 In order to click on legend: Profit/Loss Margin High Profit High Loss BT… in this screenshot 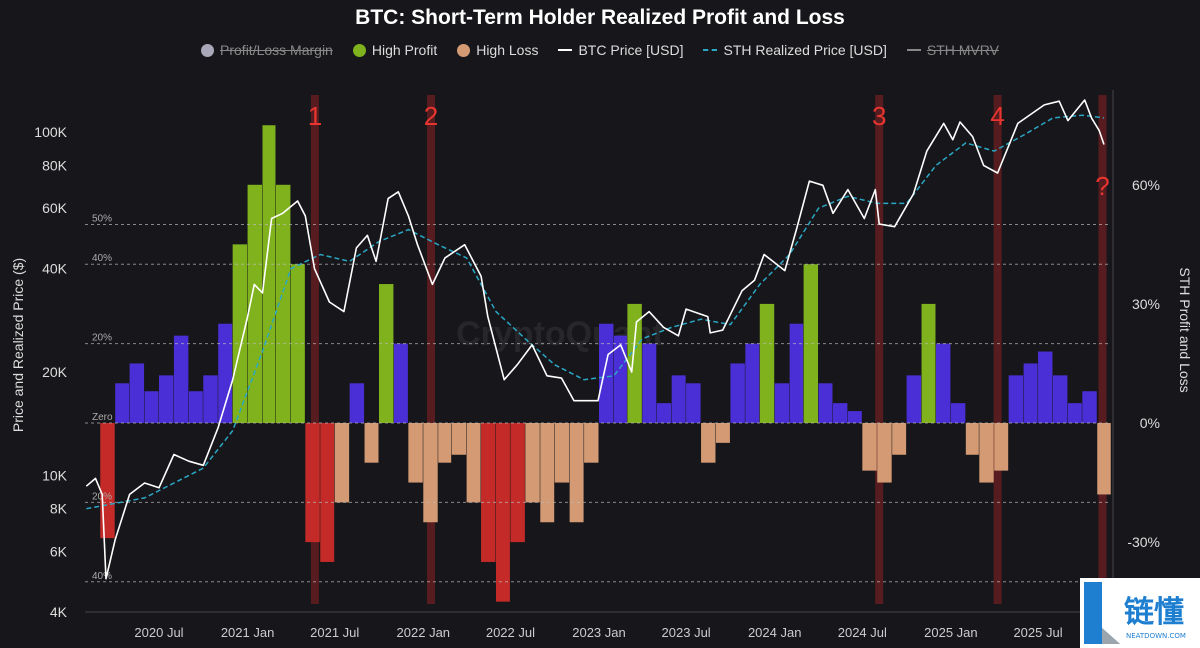, I will do `click(600, 50)`.